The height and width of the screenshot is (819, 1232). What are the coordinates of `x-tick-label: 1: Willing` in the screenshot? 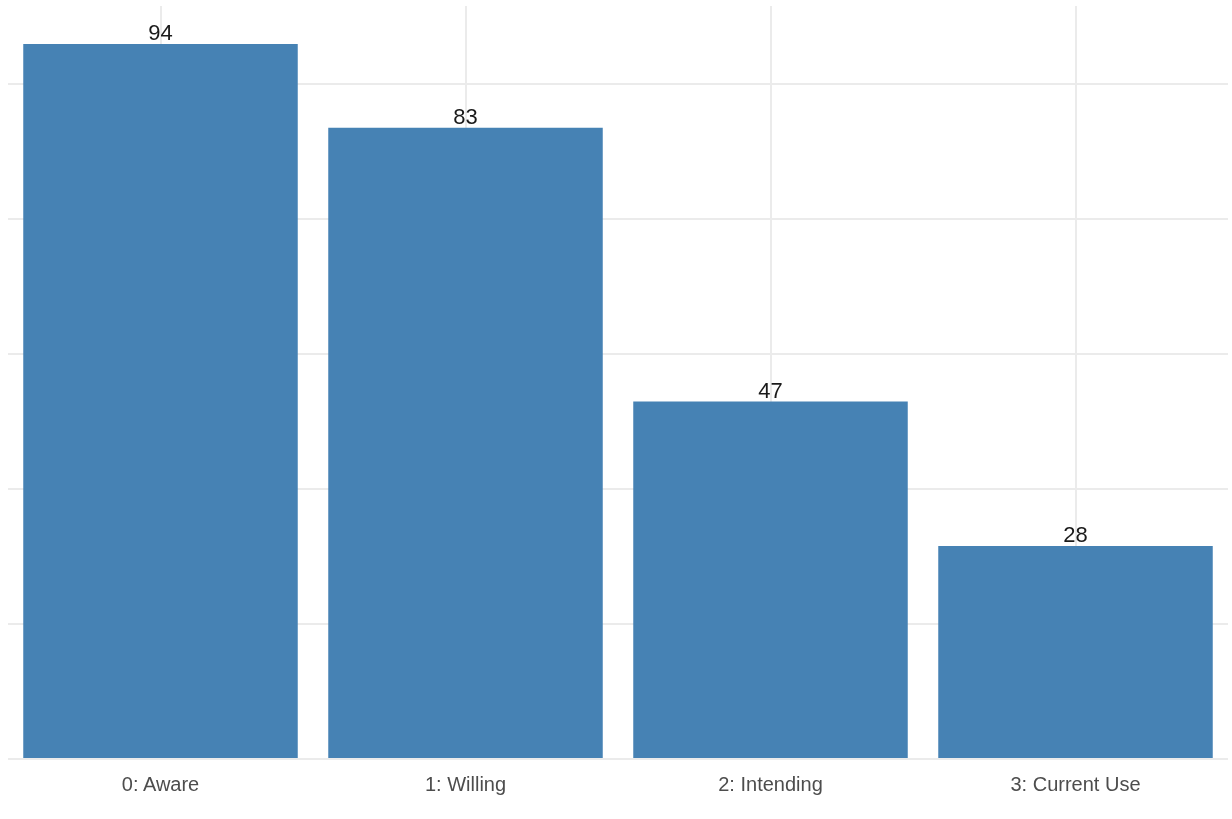 It's located at (465, 783).